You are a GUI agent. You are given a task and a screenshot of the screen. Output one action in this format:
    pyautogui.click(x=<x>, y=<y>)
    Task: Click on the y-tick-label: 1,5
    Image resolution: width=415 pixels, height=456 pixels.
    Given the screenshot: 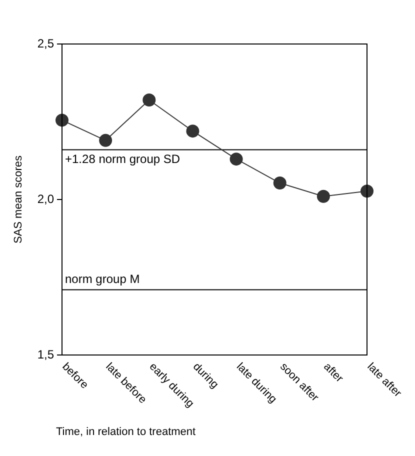 What is the action you would take?
    pyautogui.click(x=45, y=354)
    